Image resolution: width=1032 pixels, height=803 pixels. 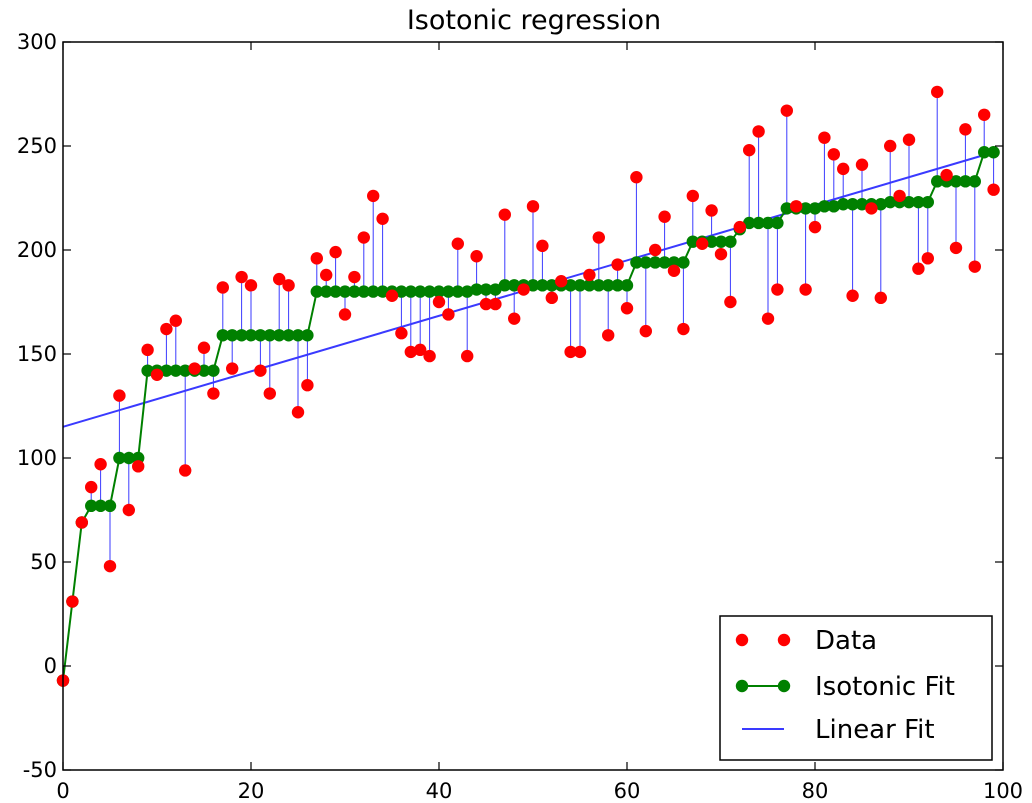 I want to click on x-tick-label: 100, so click(x=1003, y=791).